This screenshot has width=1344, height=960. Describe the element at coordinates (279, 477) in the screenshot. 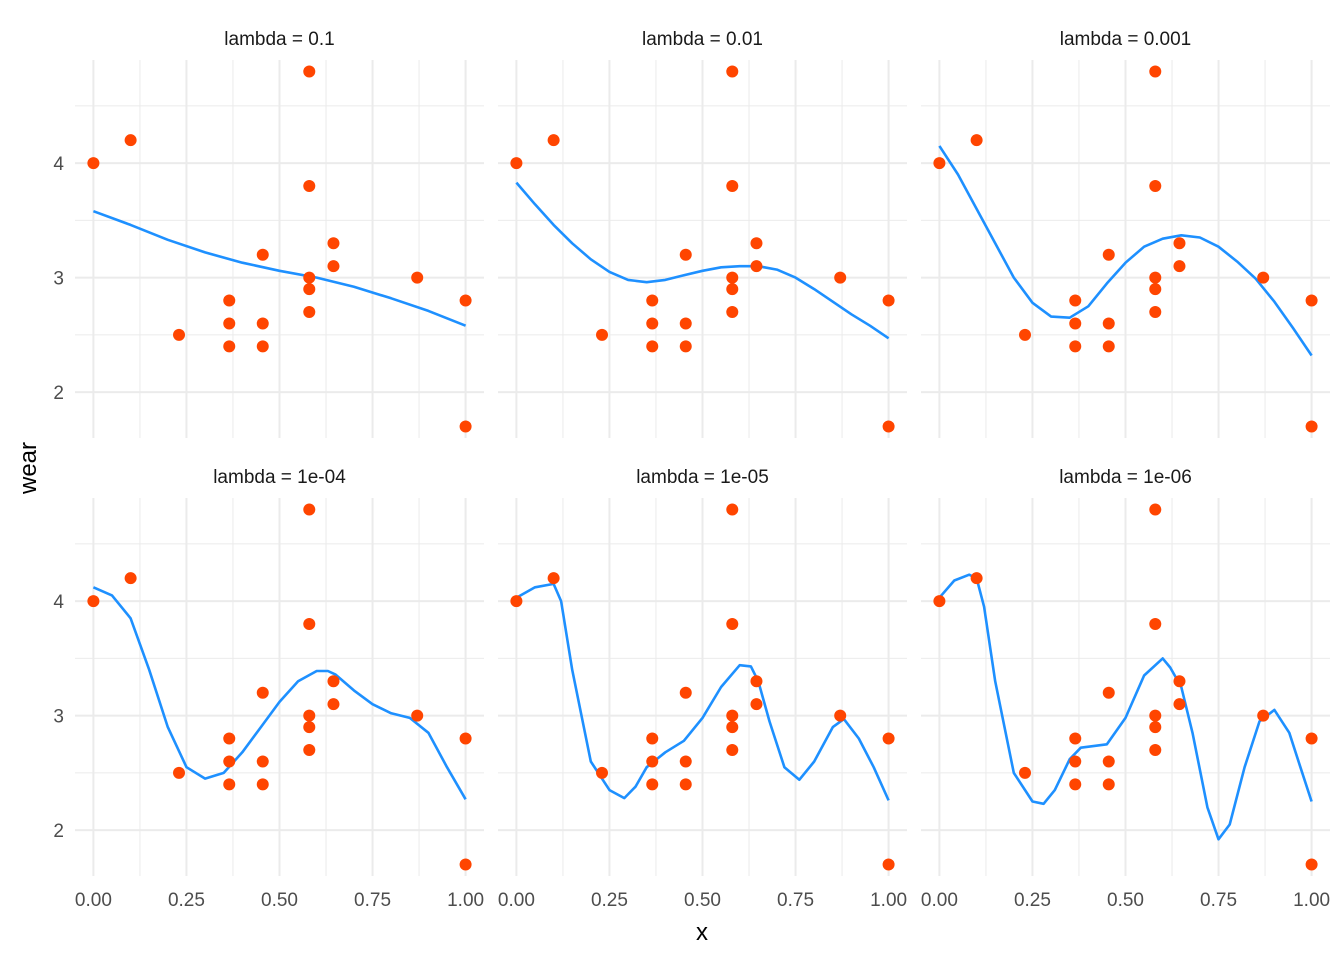

I see `facet-strip-label: lambda = 1e-04` at that location.